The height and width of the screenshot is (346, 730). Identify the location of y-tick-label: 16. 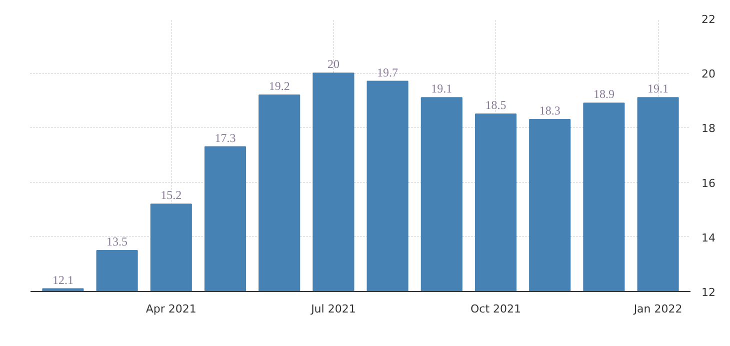
(709, 183).